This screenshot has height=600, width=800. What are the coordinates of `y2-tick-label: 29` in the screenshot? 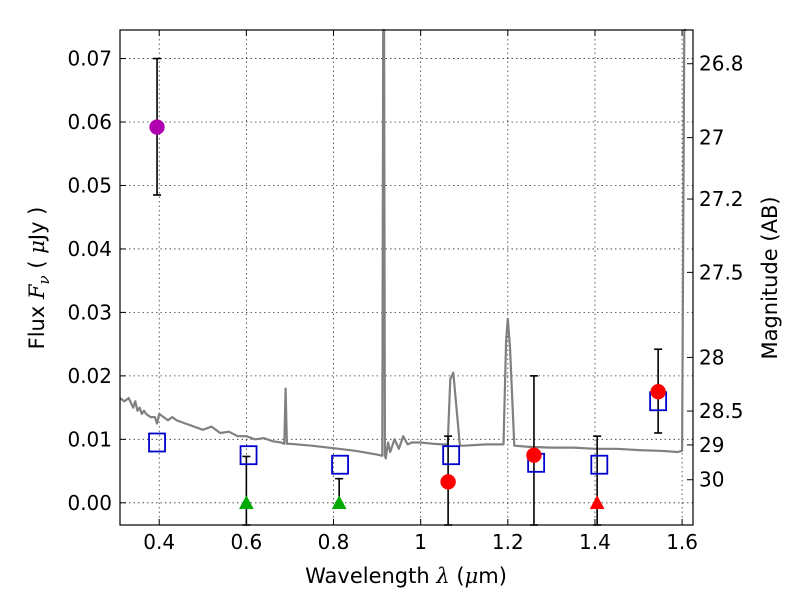 It's located at (711, 445).